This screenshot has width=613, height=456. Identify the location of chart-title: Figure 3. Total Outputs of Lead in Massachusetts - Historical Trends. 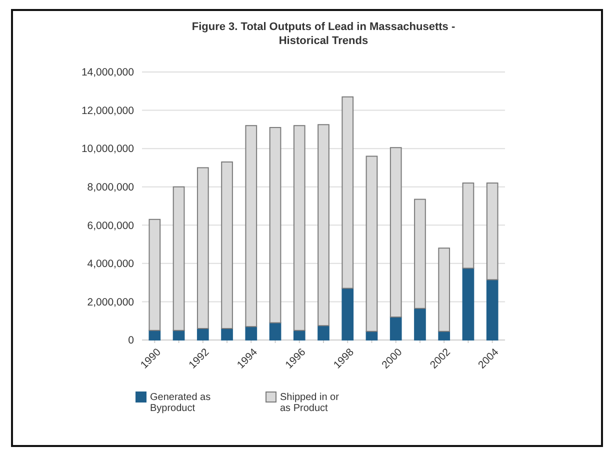
(324, 34).